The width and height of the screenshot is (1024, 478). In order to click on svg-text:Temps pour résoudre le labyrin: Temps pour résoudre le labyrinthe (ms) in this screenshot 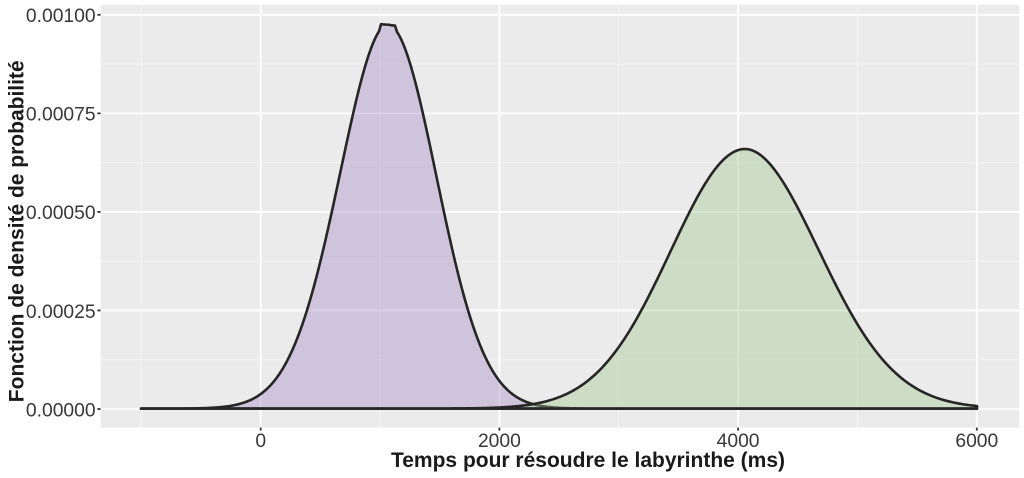, I will do `click(588, 460)`.